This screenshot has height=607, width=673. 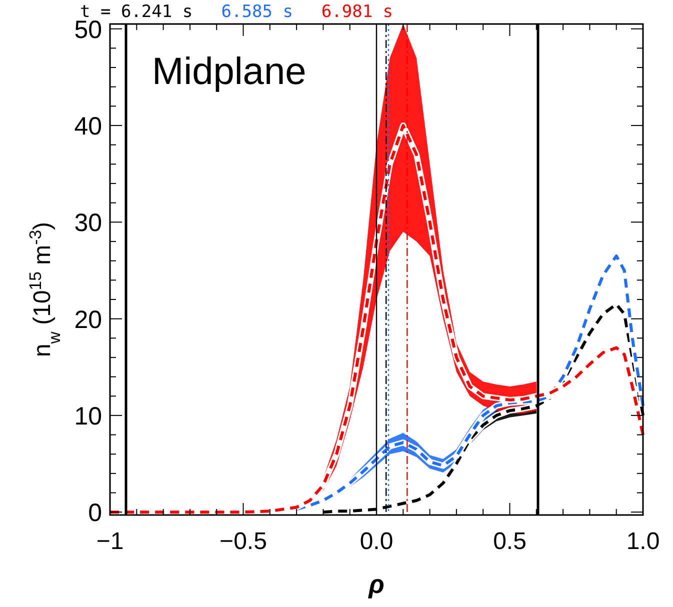 I want to click on x-tick-label: −0.5, so click(x=243, y=541).